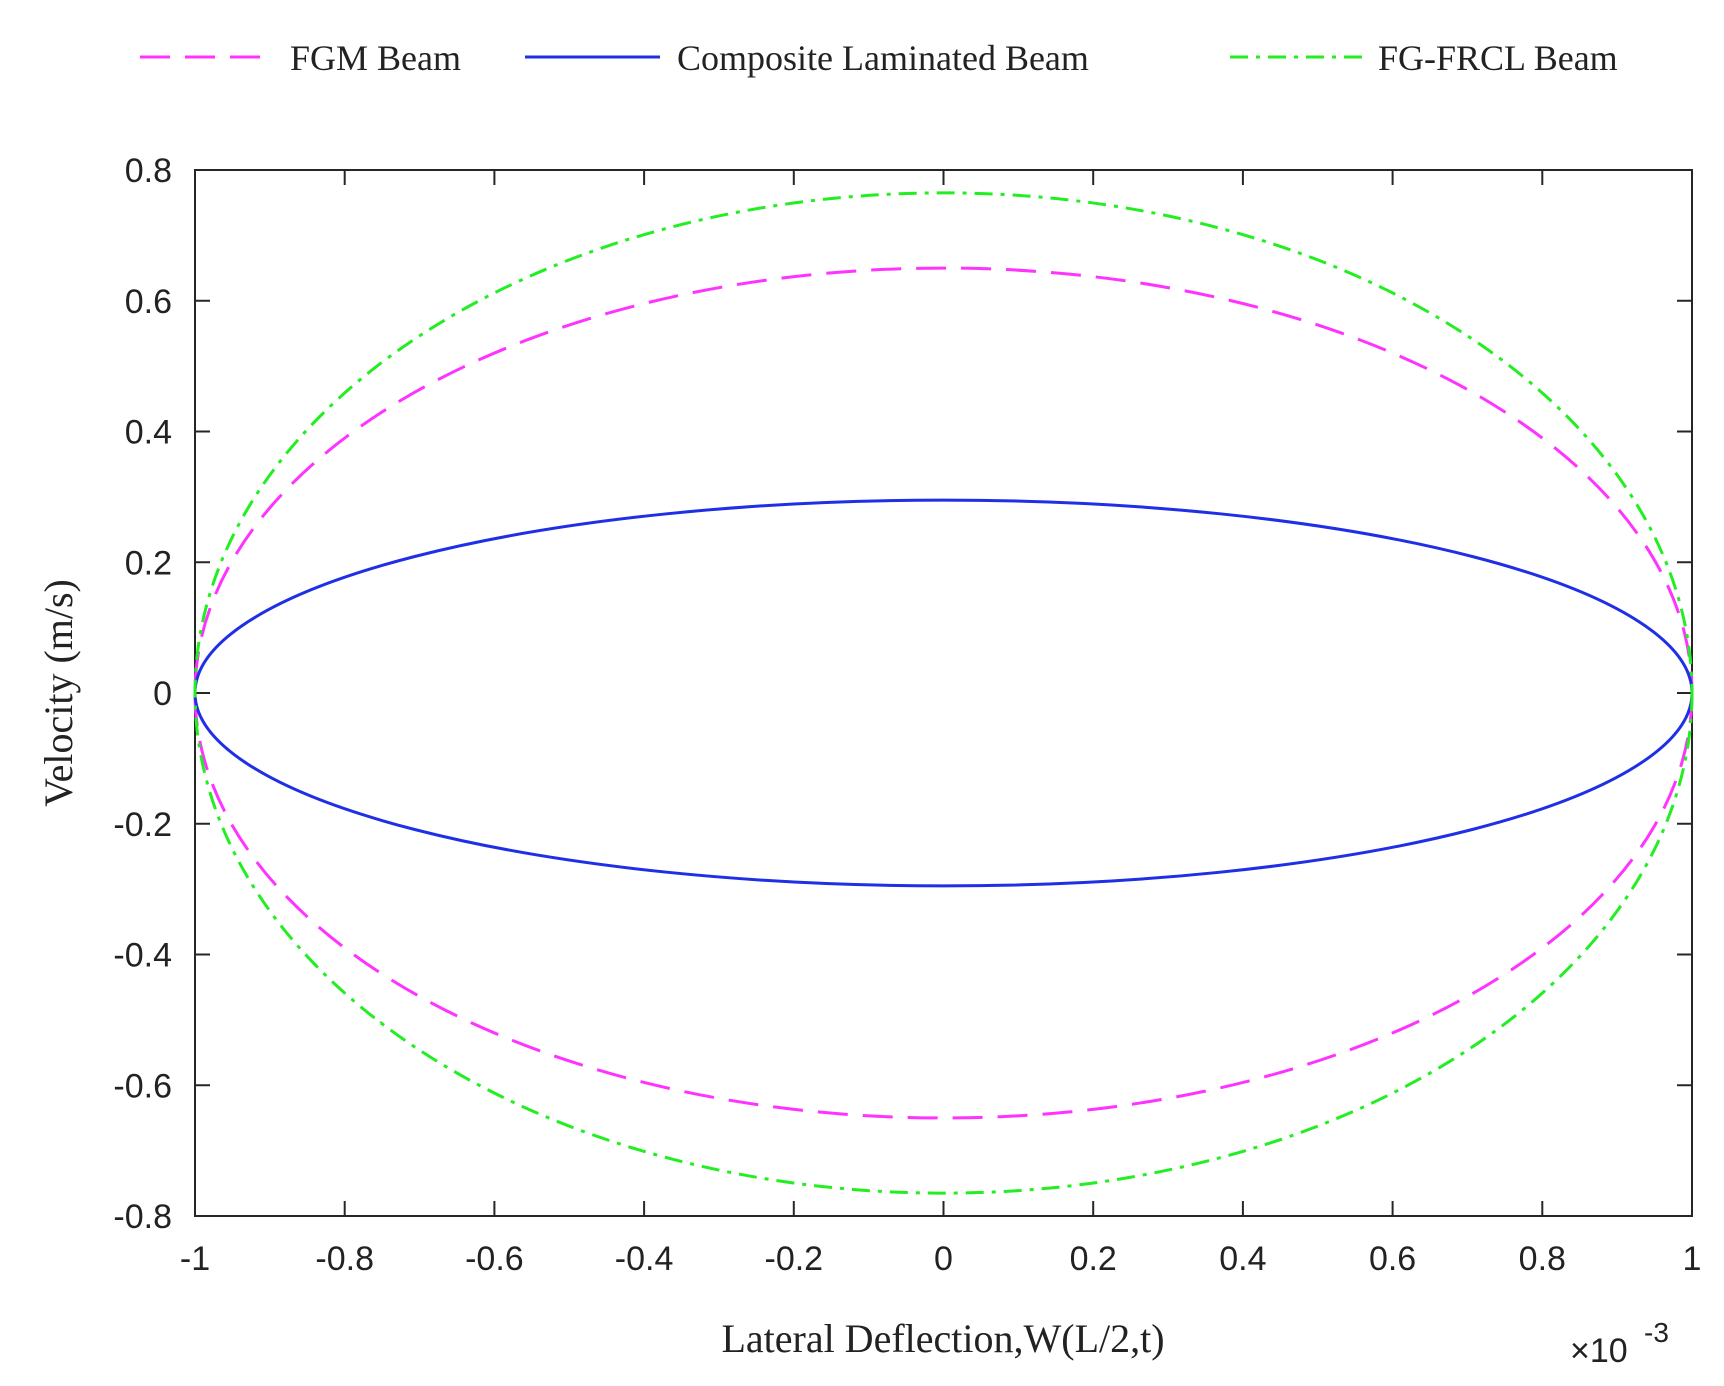 Image resolution: width=1724 pixels, height=1386 pixels. I want to click on x-multiplier-exponent: -3, so click(1656, 1332).